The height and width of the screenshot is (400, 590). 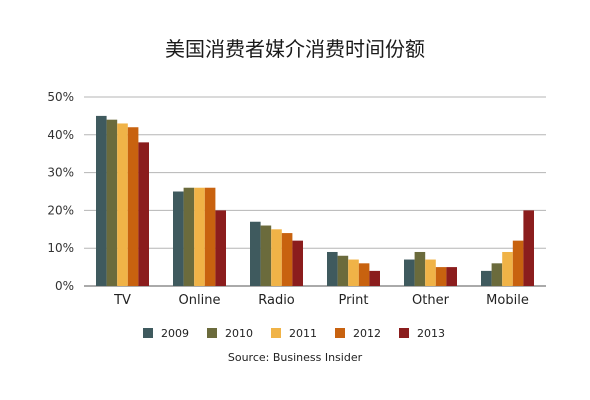 I want to click on bar-radio-2013, so click(x=297, y=263).